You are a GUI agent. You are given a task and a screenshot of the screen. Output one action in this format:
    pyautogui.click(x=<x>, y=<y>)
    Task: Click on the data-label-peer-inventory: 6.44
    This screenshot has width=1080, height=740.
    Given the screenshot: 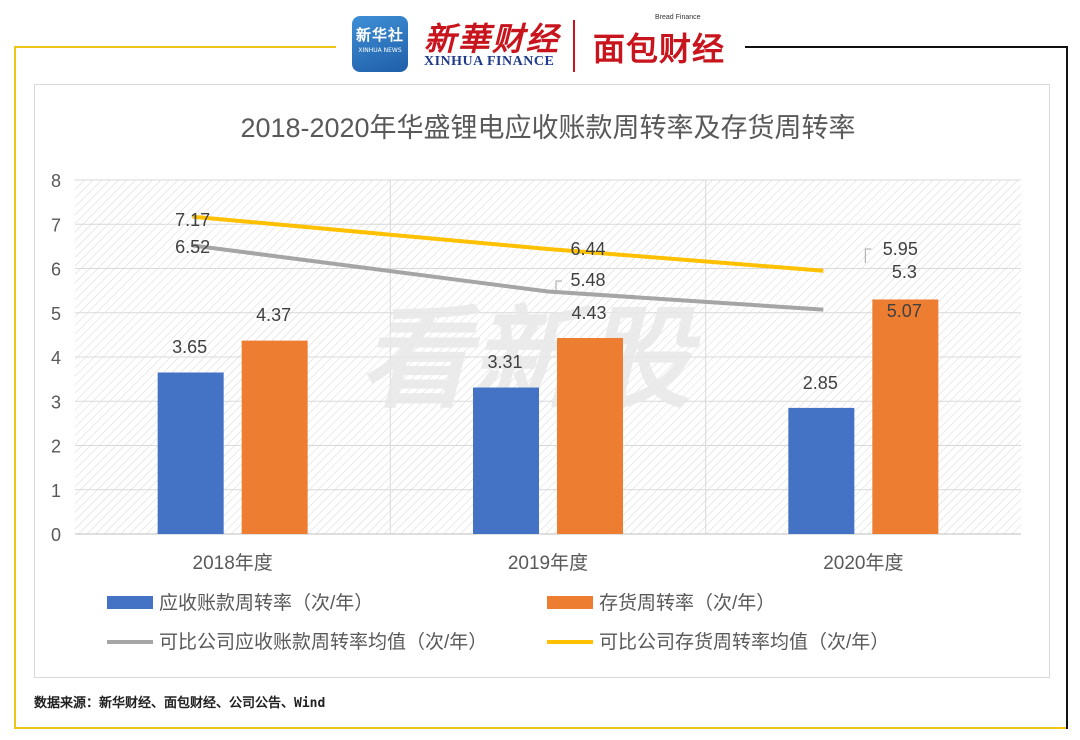 What is the action you would take?
    pyautogui.click(x=587, y=249)
    